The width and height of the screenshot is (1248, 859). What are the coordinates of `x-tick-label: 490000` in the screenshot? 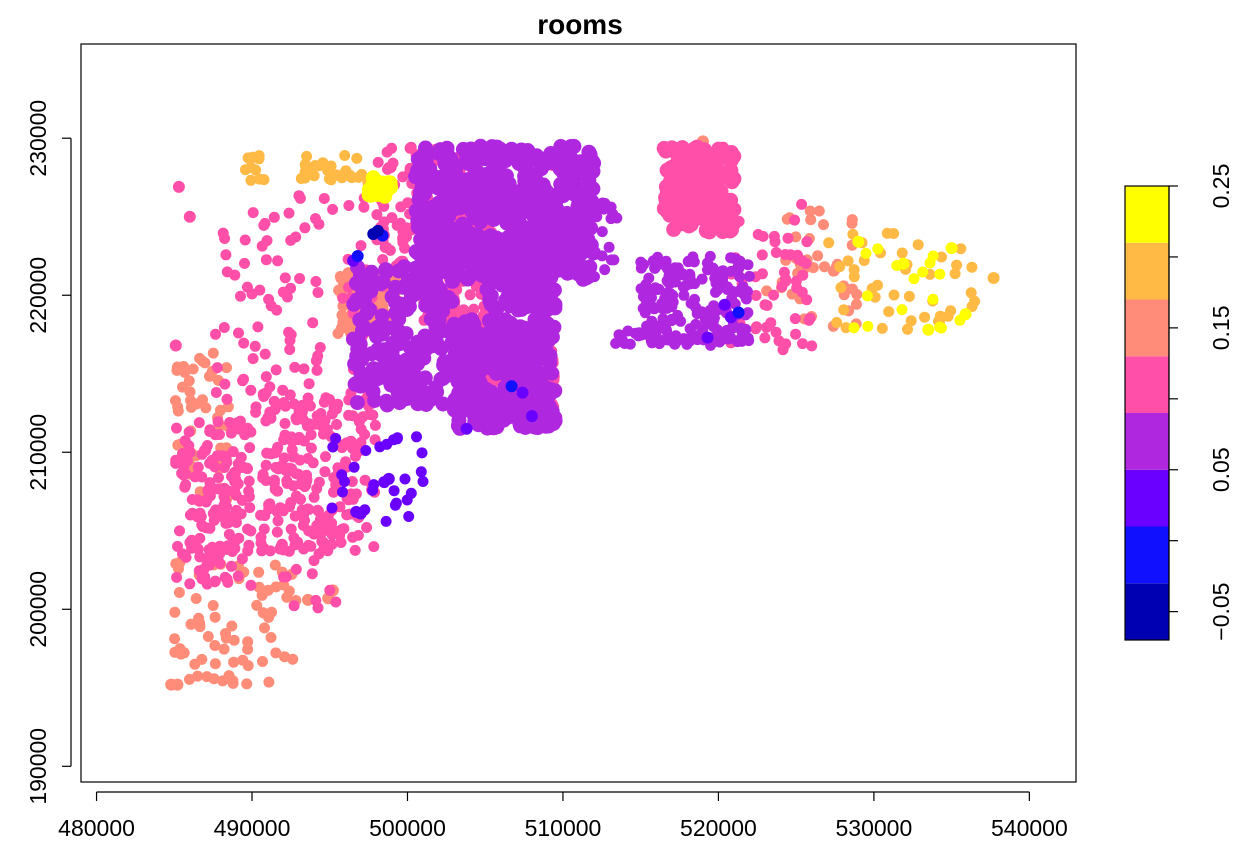 It's located at (252, 828).